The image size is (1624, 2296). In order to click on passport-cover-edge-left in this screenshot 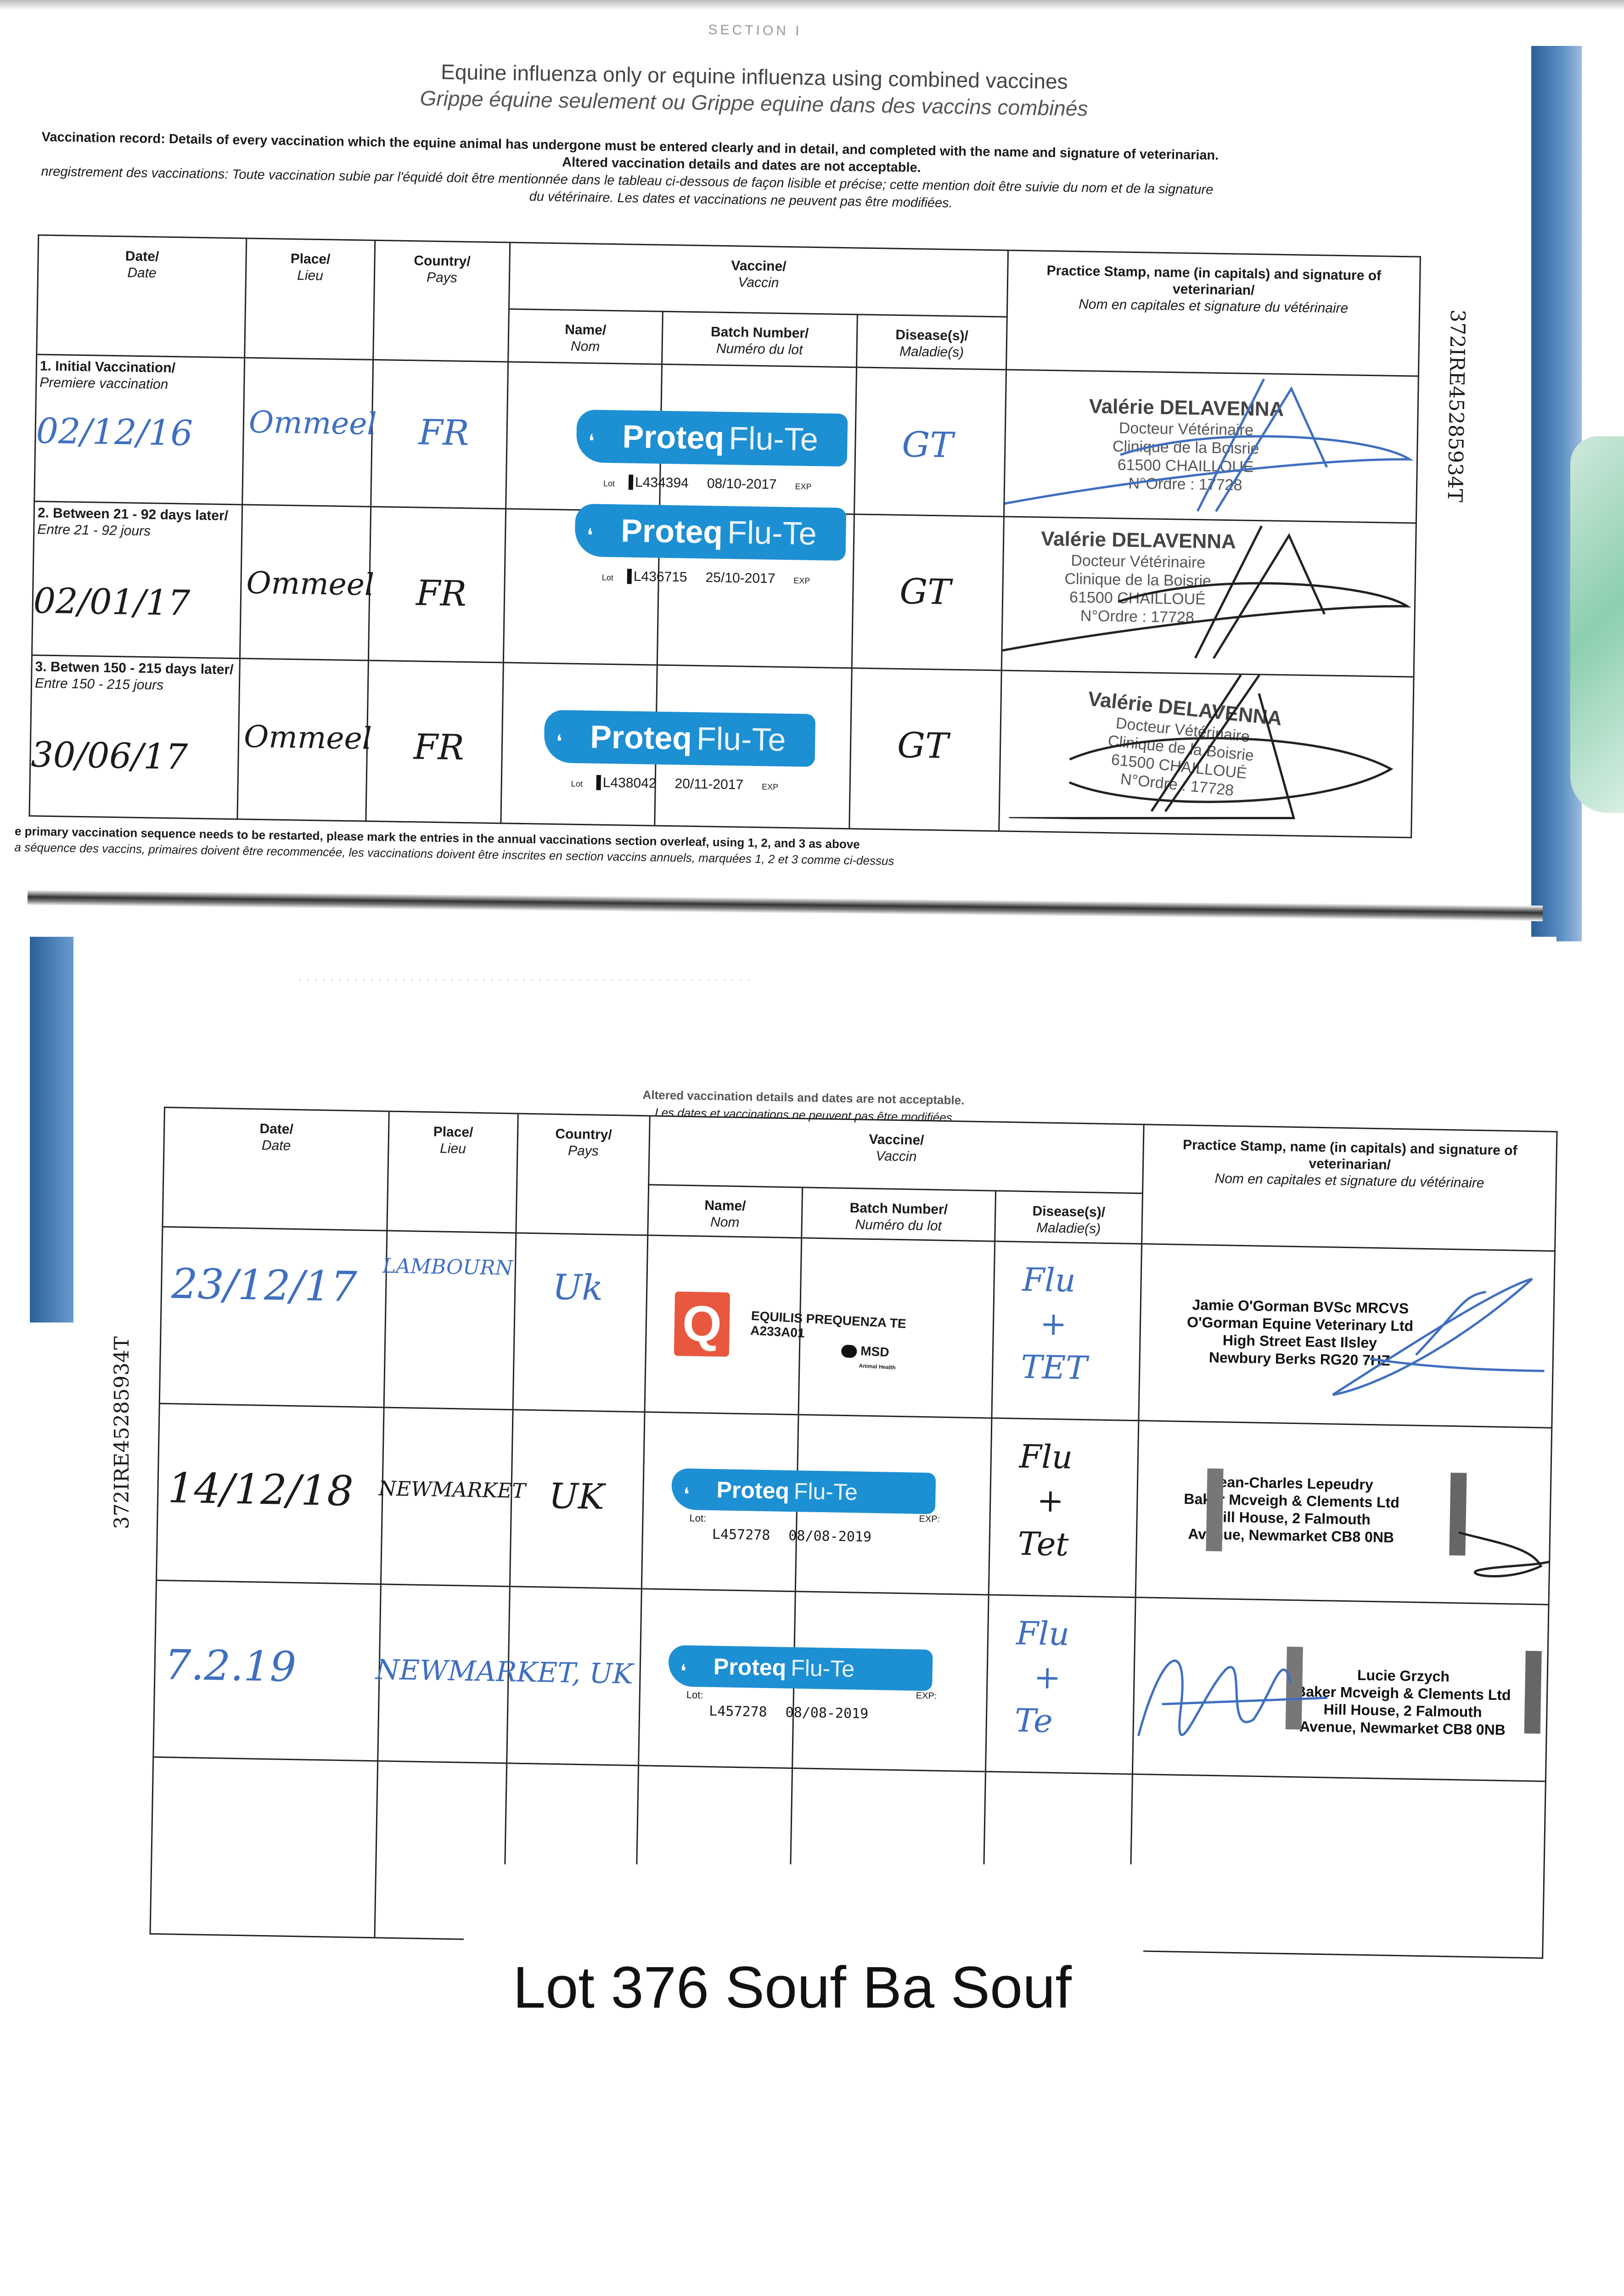, I will do `click(51, 1129)`.